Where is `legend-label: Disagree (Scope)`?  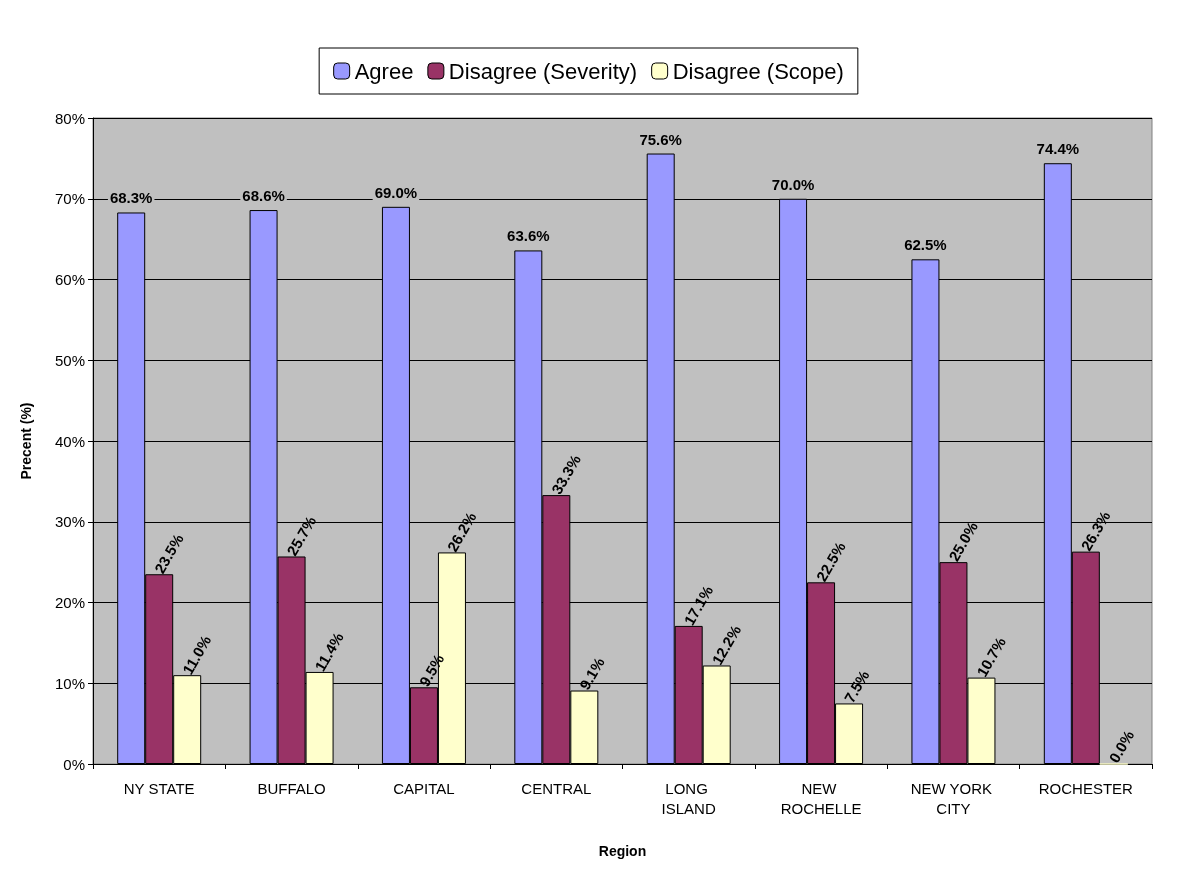
legend-label: Disagree (Scope) is located at coordinates (758, 71).